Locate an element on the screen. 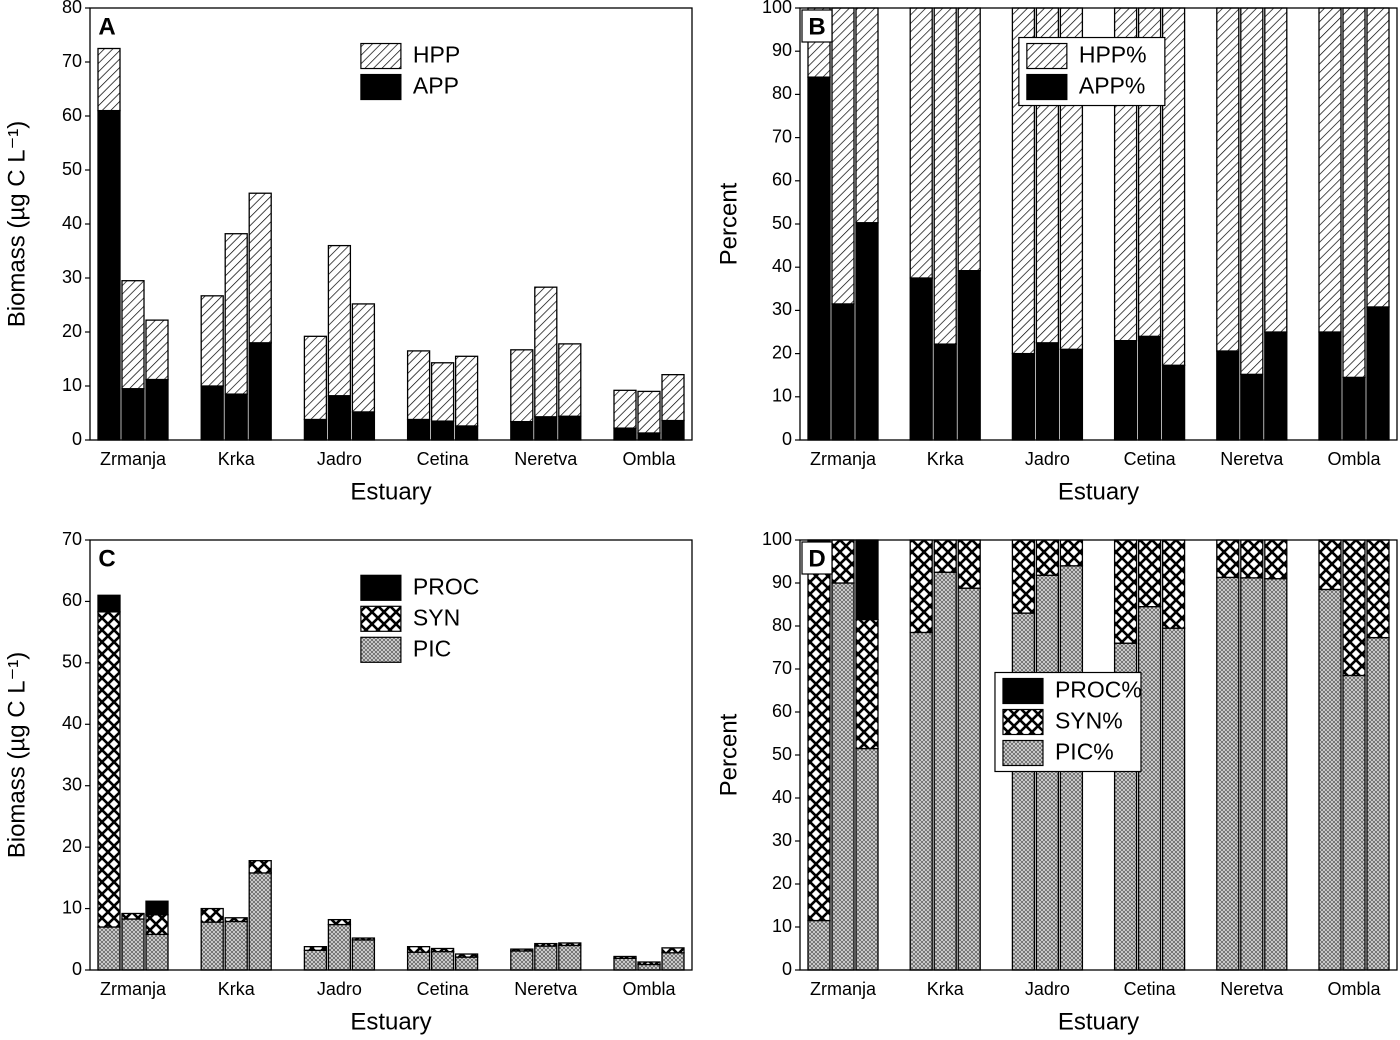 This screenshot has height=1040, width=1400. legend-label: HPP is located at coordinates (436, 55).